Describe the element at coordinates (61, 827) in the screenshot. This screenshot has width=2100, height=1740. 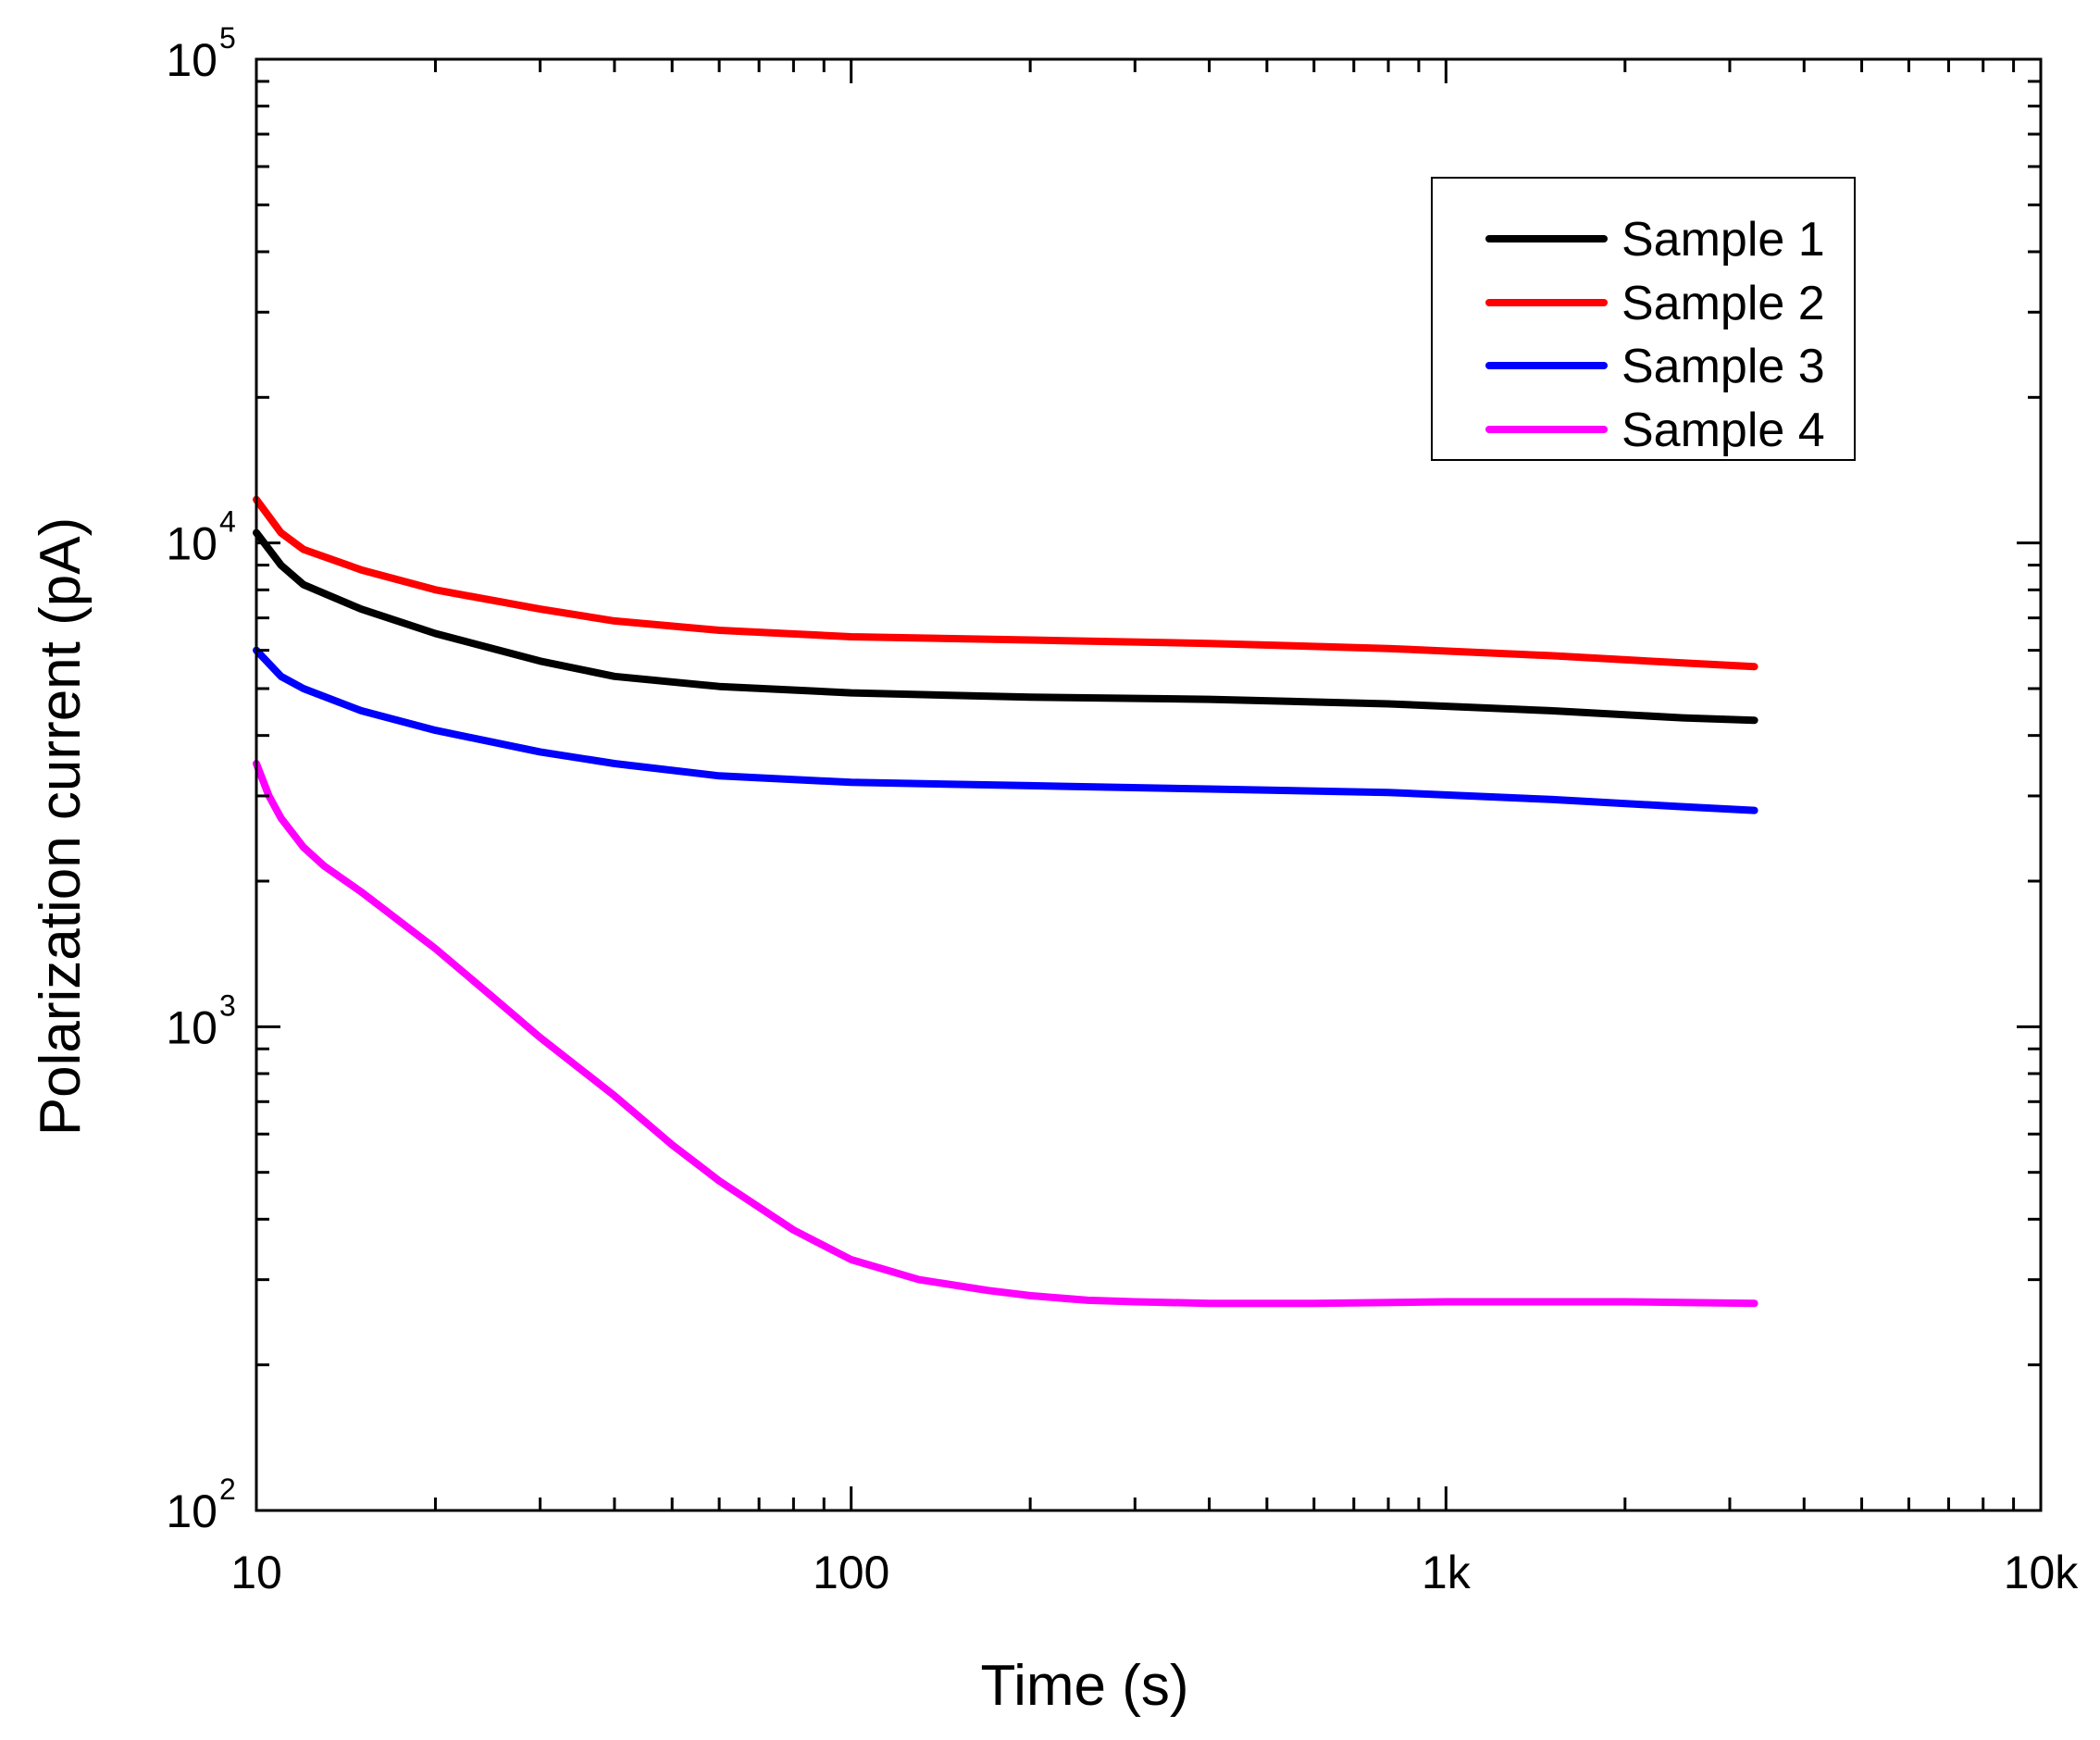
I see `y-axis-label: Polarization current (pA)` at that location.